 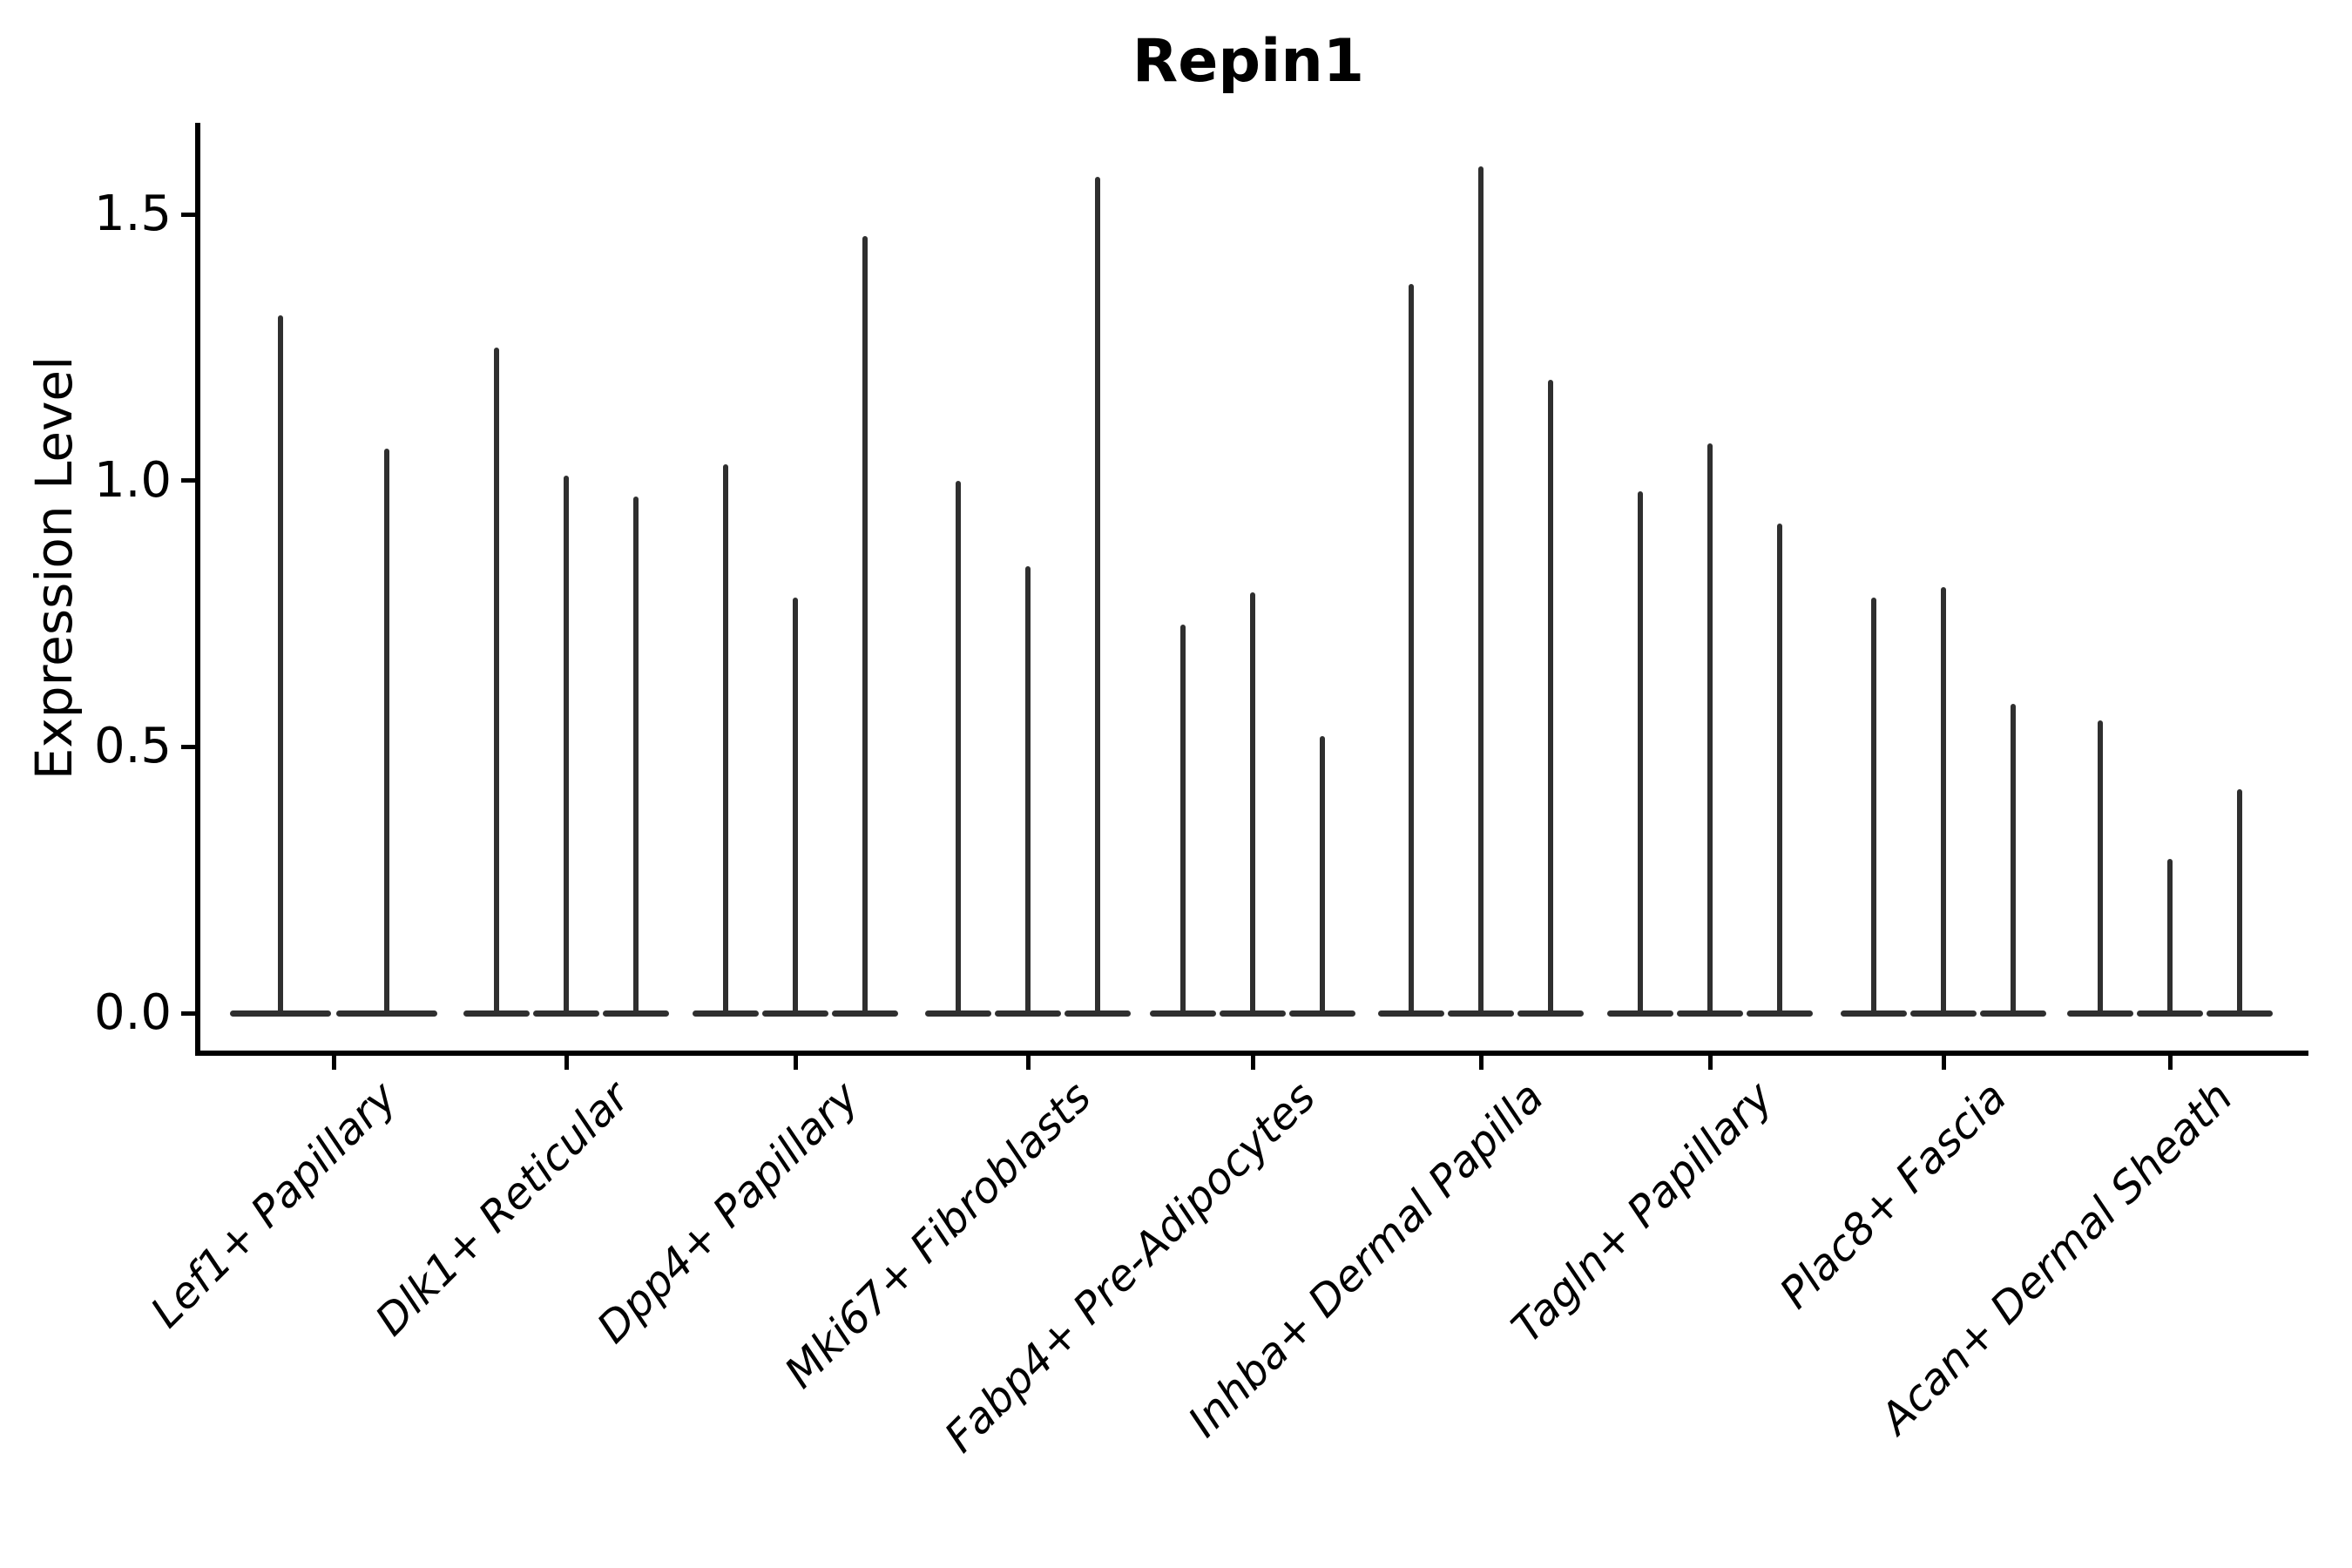 I want to click on y-axis-spine, so click(x=198, y=589).